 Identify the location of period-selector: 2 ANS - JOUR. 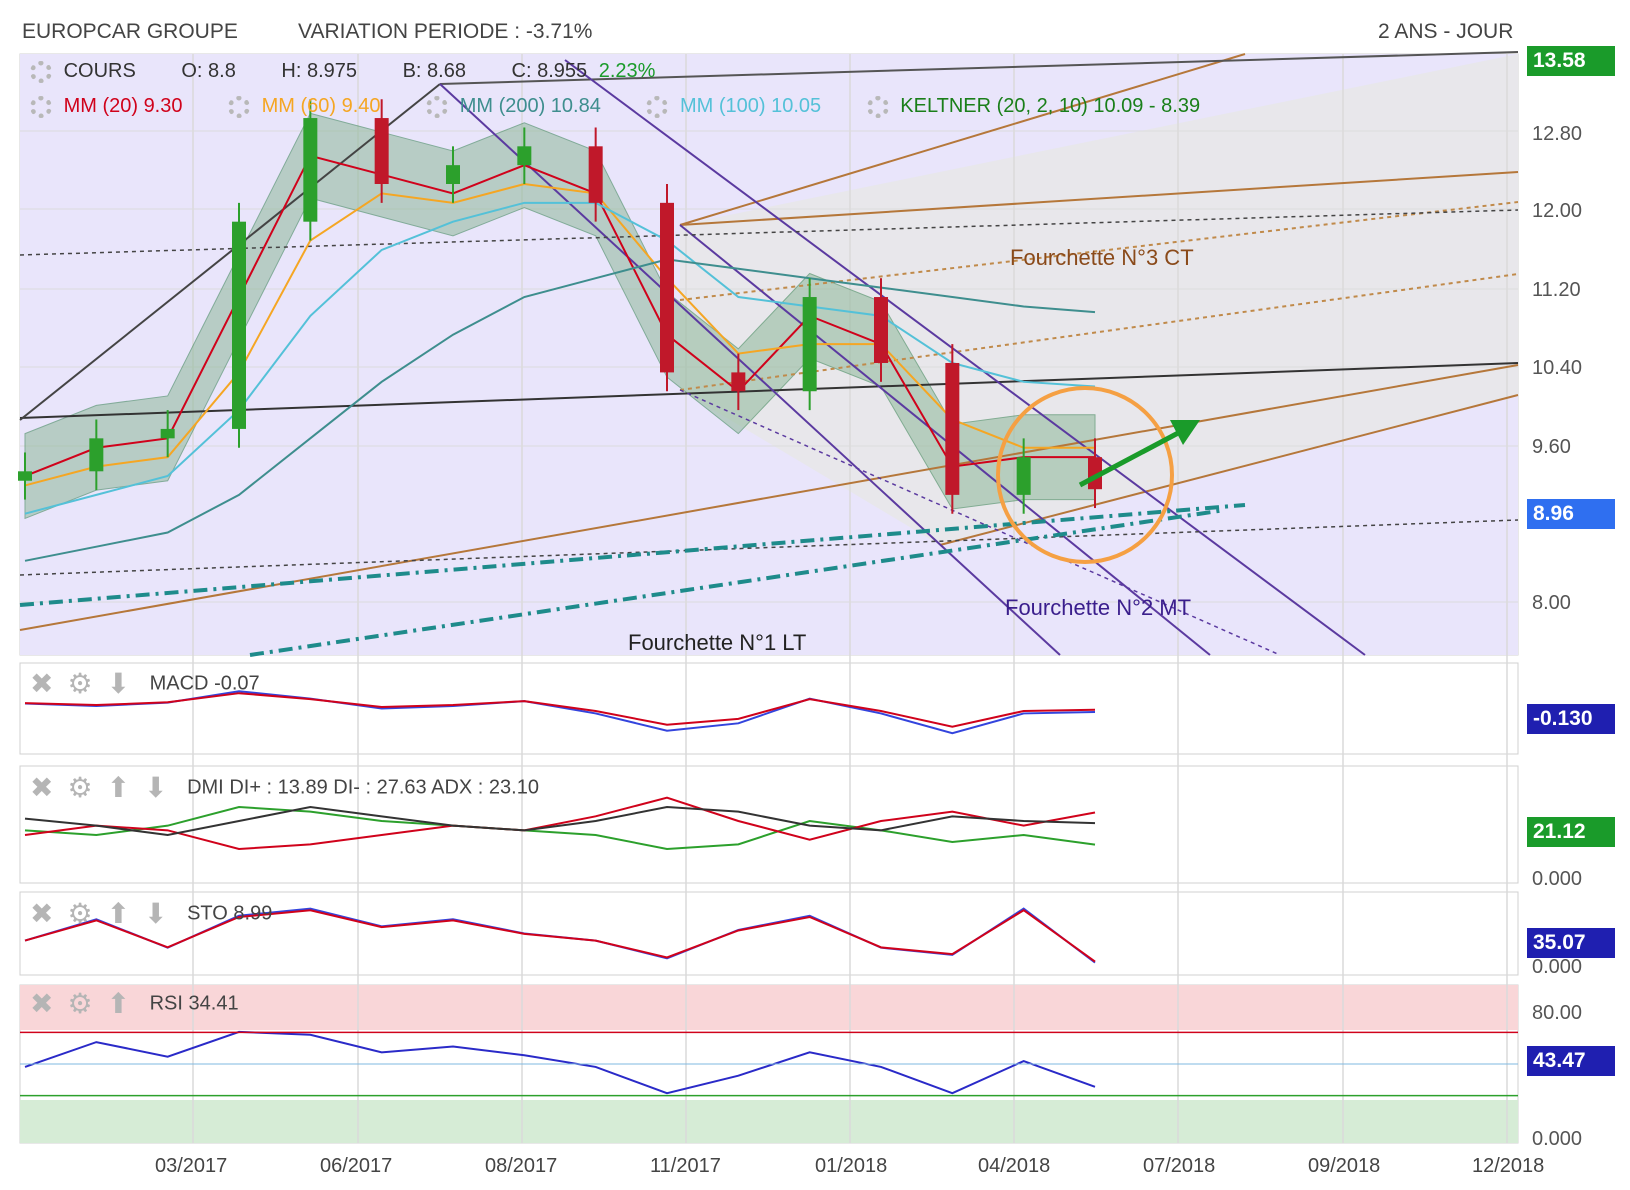
(1446, 31).